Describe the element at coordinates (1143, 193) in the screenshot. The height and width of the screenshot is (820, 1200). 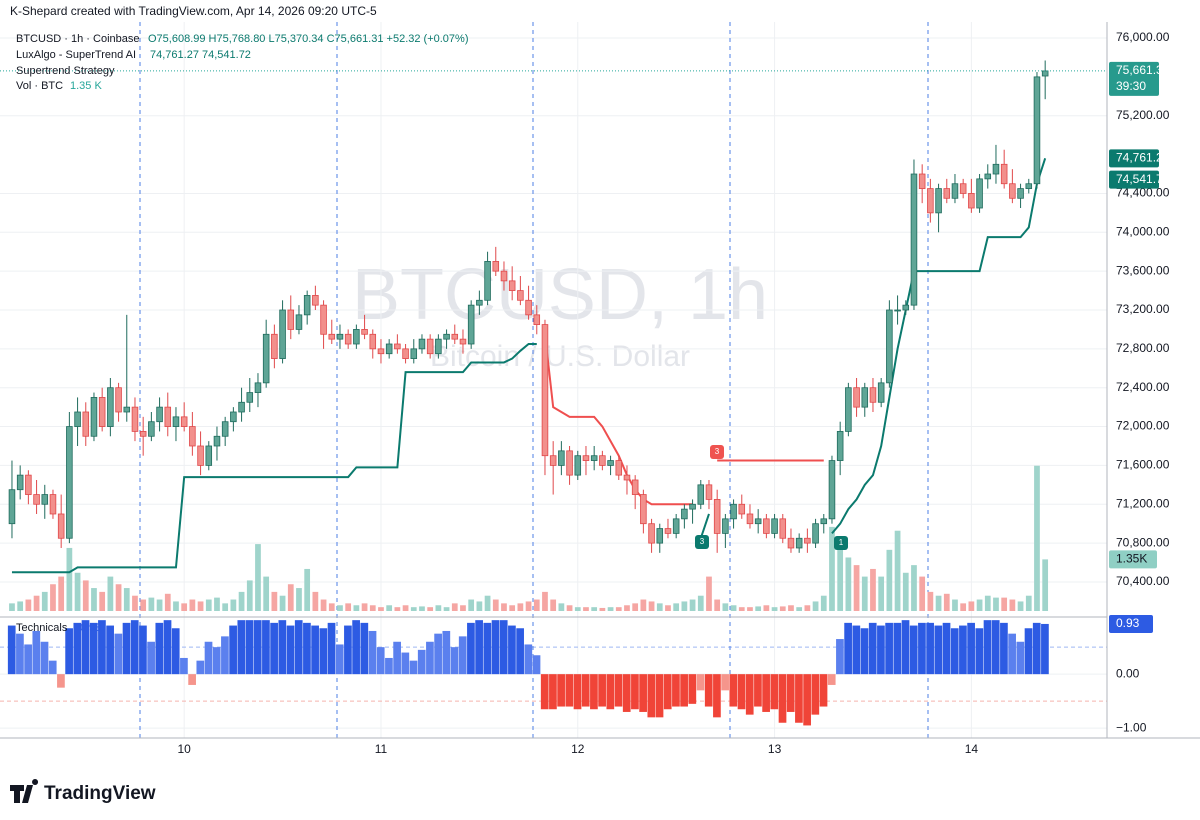
I see `y-tick-label: 74,400.00` at that location.